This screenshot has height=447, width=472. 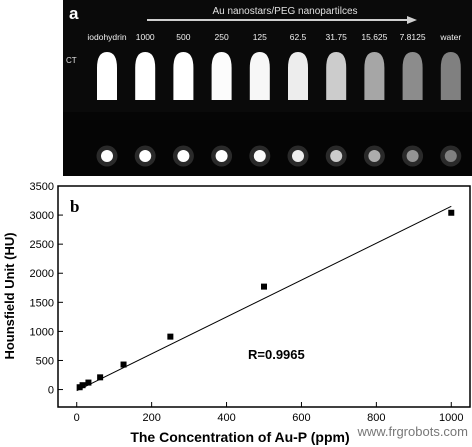 I want to click on sample-label: iodohydrin, so click(x=106, y=37).